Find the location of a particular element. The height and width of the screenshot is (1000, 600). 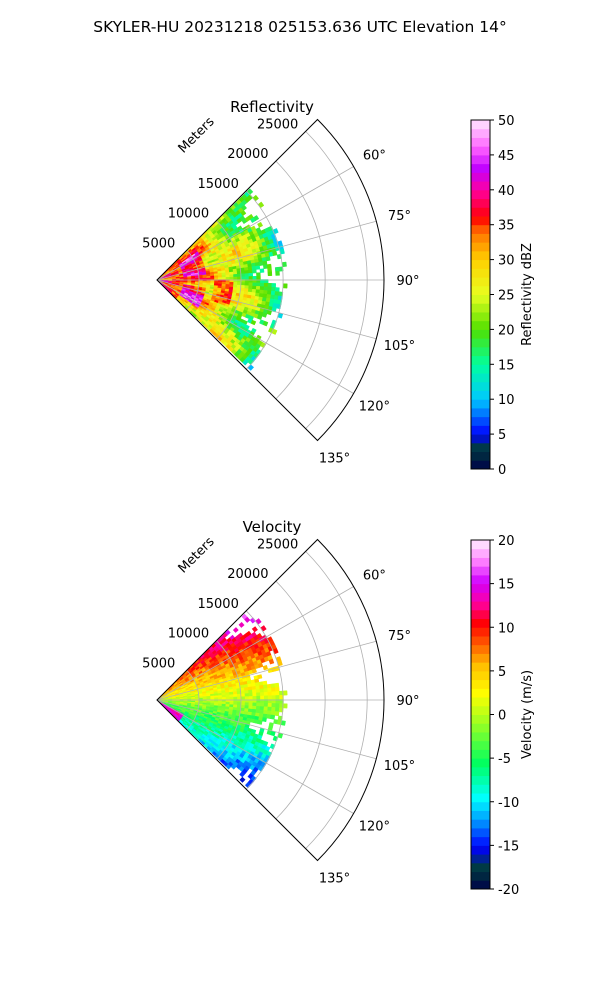

azimuth-tick-label: 105° is located at coordinates (399, 346).